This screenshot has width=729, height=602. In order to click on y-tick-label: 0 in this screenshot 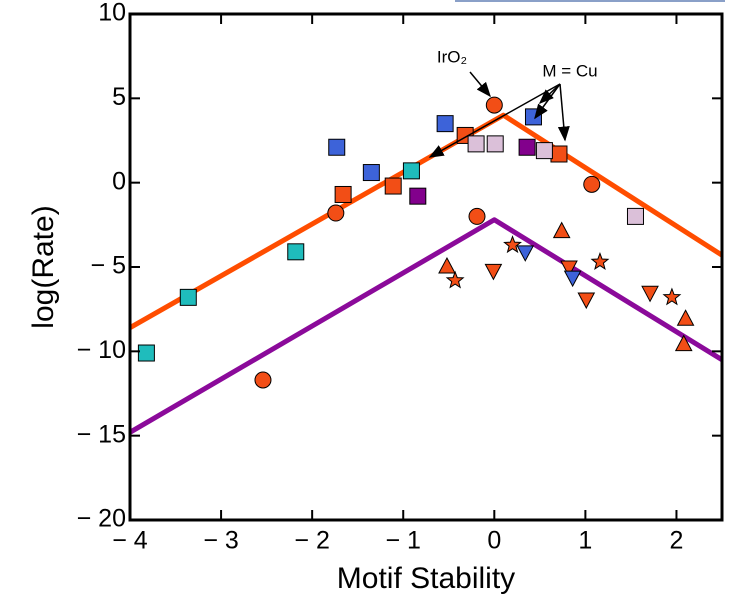, I will do `click(119, 181)`.